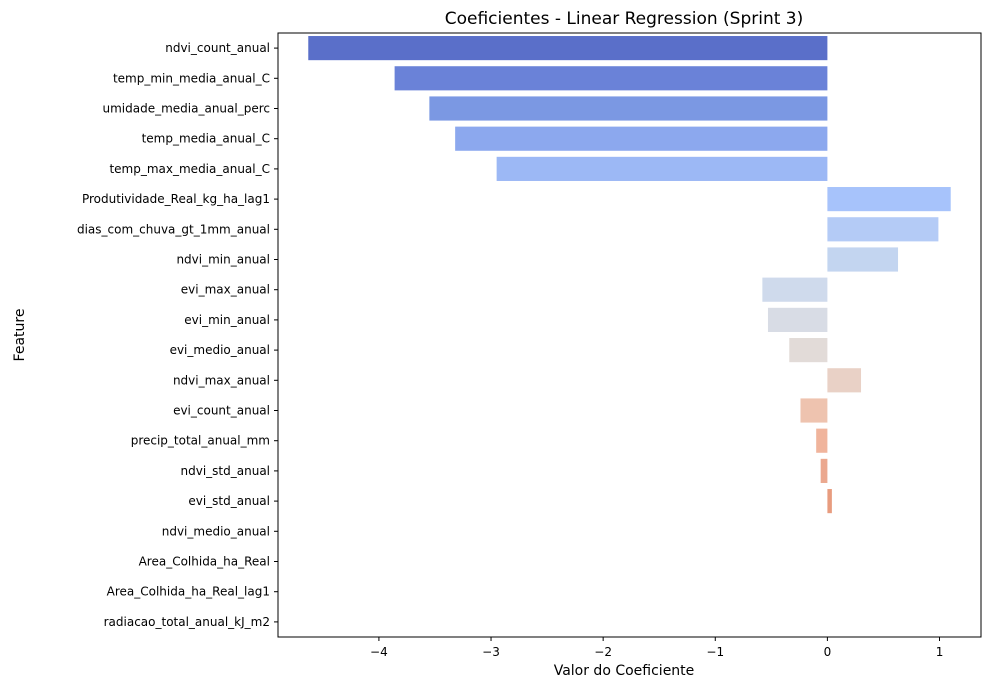 The height and width of the screenshot is (690, 989). Describe the element at coordinates (229, 501) in the screenshot. I see `y-tick-label: evi_std_anual` at that location.